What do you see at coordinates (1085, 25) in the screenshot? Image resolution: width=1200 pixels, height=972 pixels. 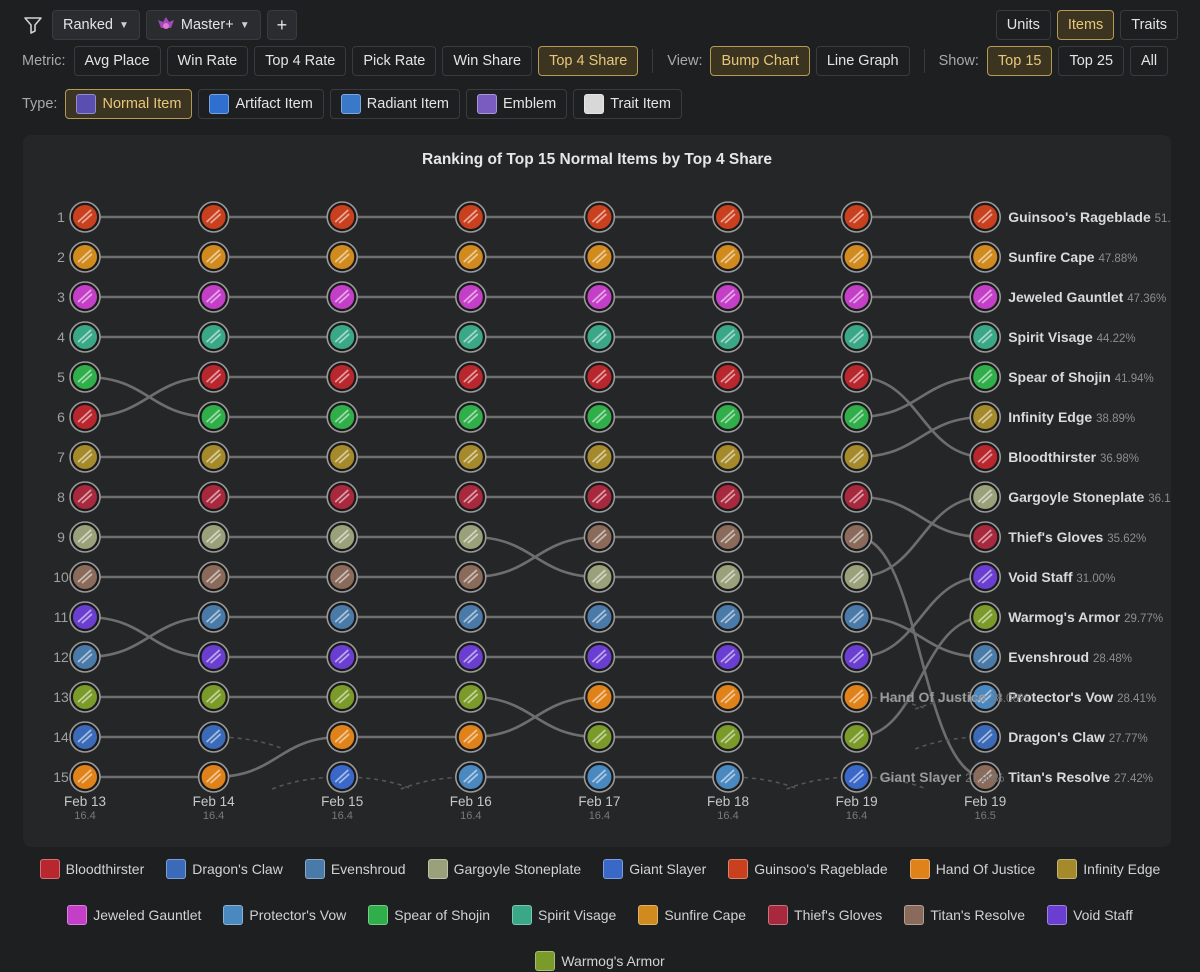 I see `tab-items-button: Items` at bounding box center [1085, 25].